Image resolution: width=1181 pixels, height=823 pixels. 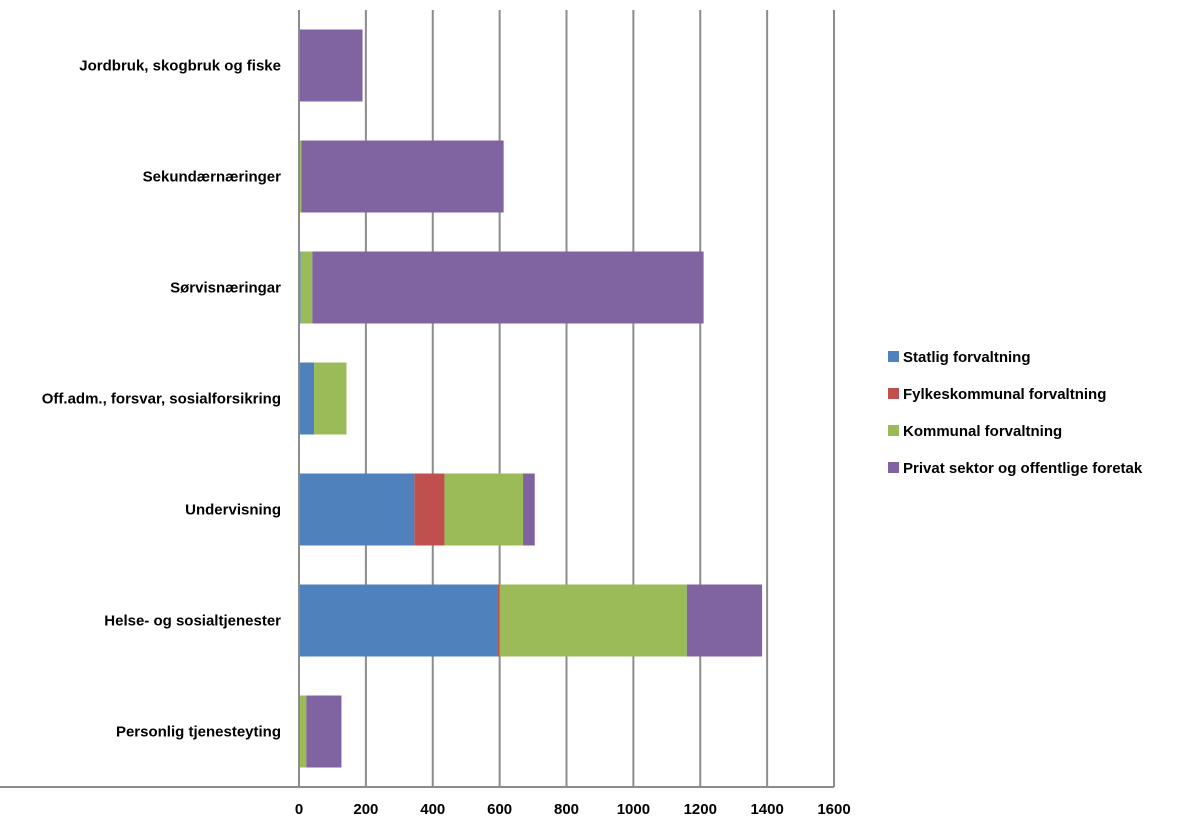 What do you see at coordinates (212, 177) in the screenshot?
I see `category-label: Sekundærnæringer` at bounding box center [212, 177].